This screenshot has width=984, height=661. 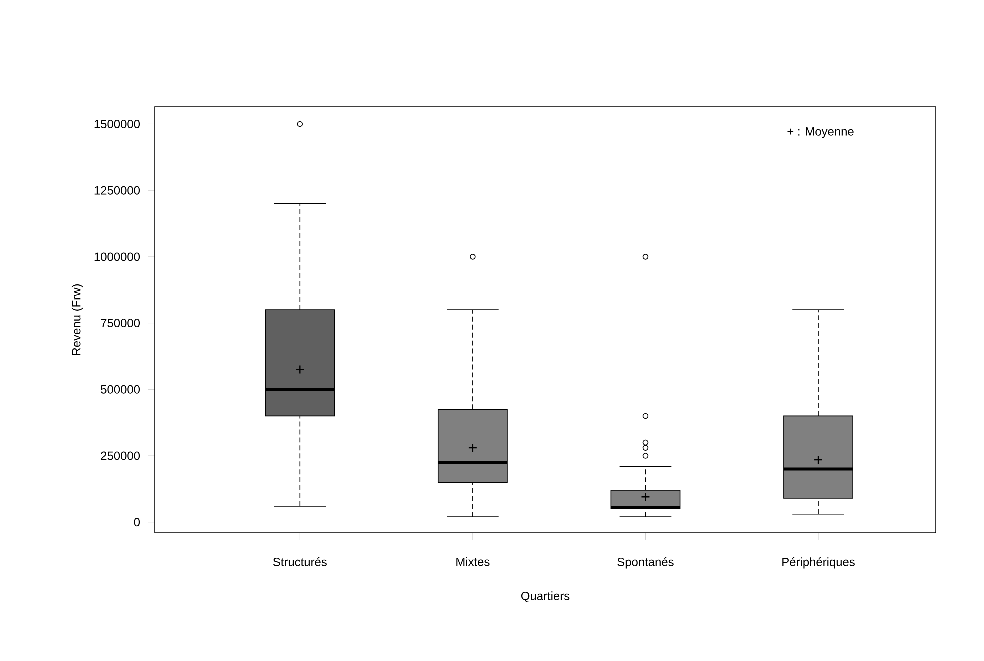 I want to click on y-tick-label: 250000, so click(x=120, y=456).